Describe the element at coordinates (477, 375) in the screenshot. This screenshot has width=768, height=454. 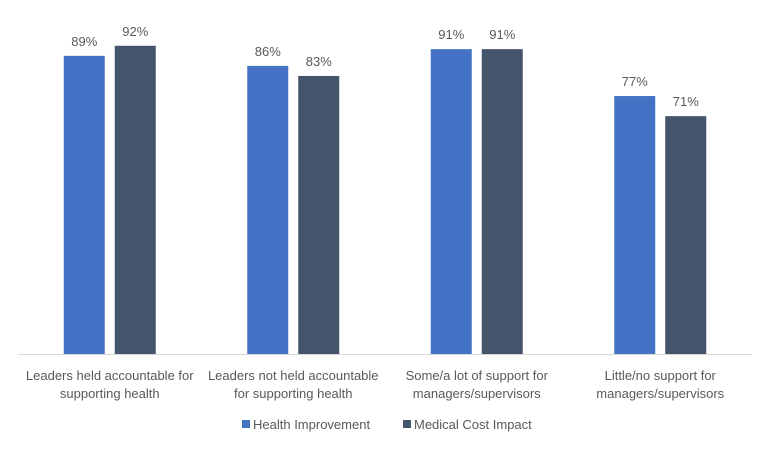
I see `category-label: Some/a lot of support for` at that location.